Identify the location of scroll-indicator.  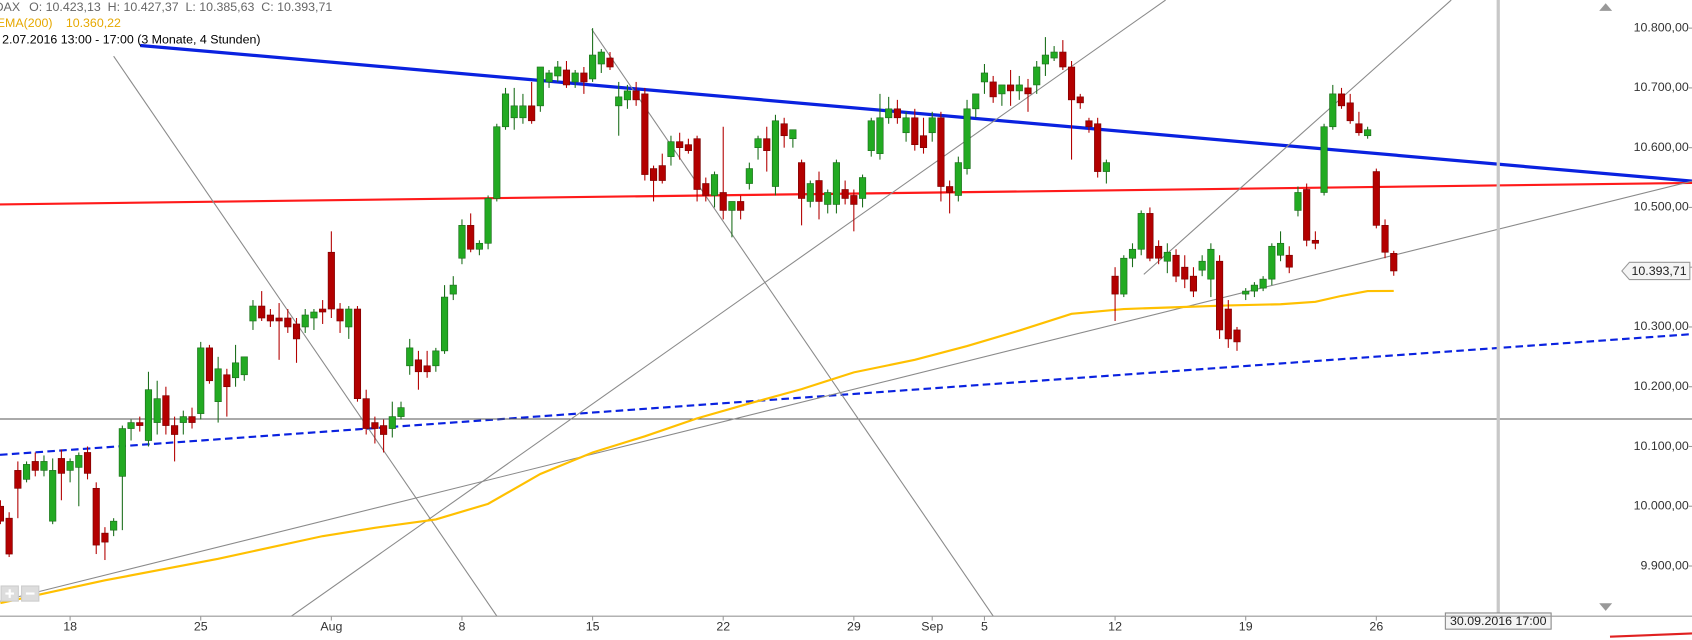
(1650, 635).